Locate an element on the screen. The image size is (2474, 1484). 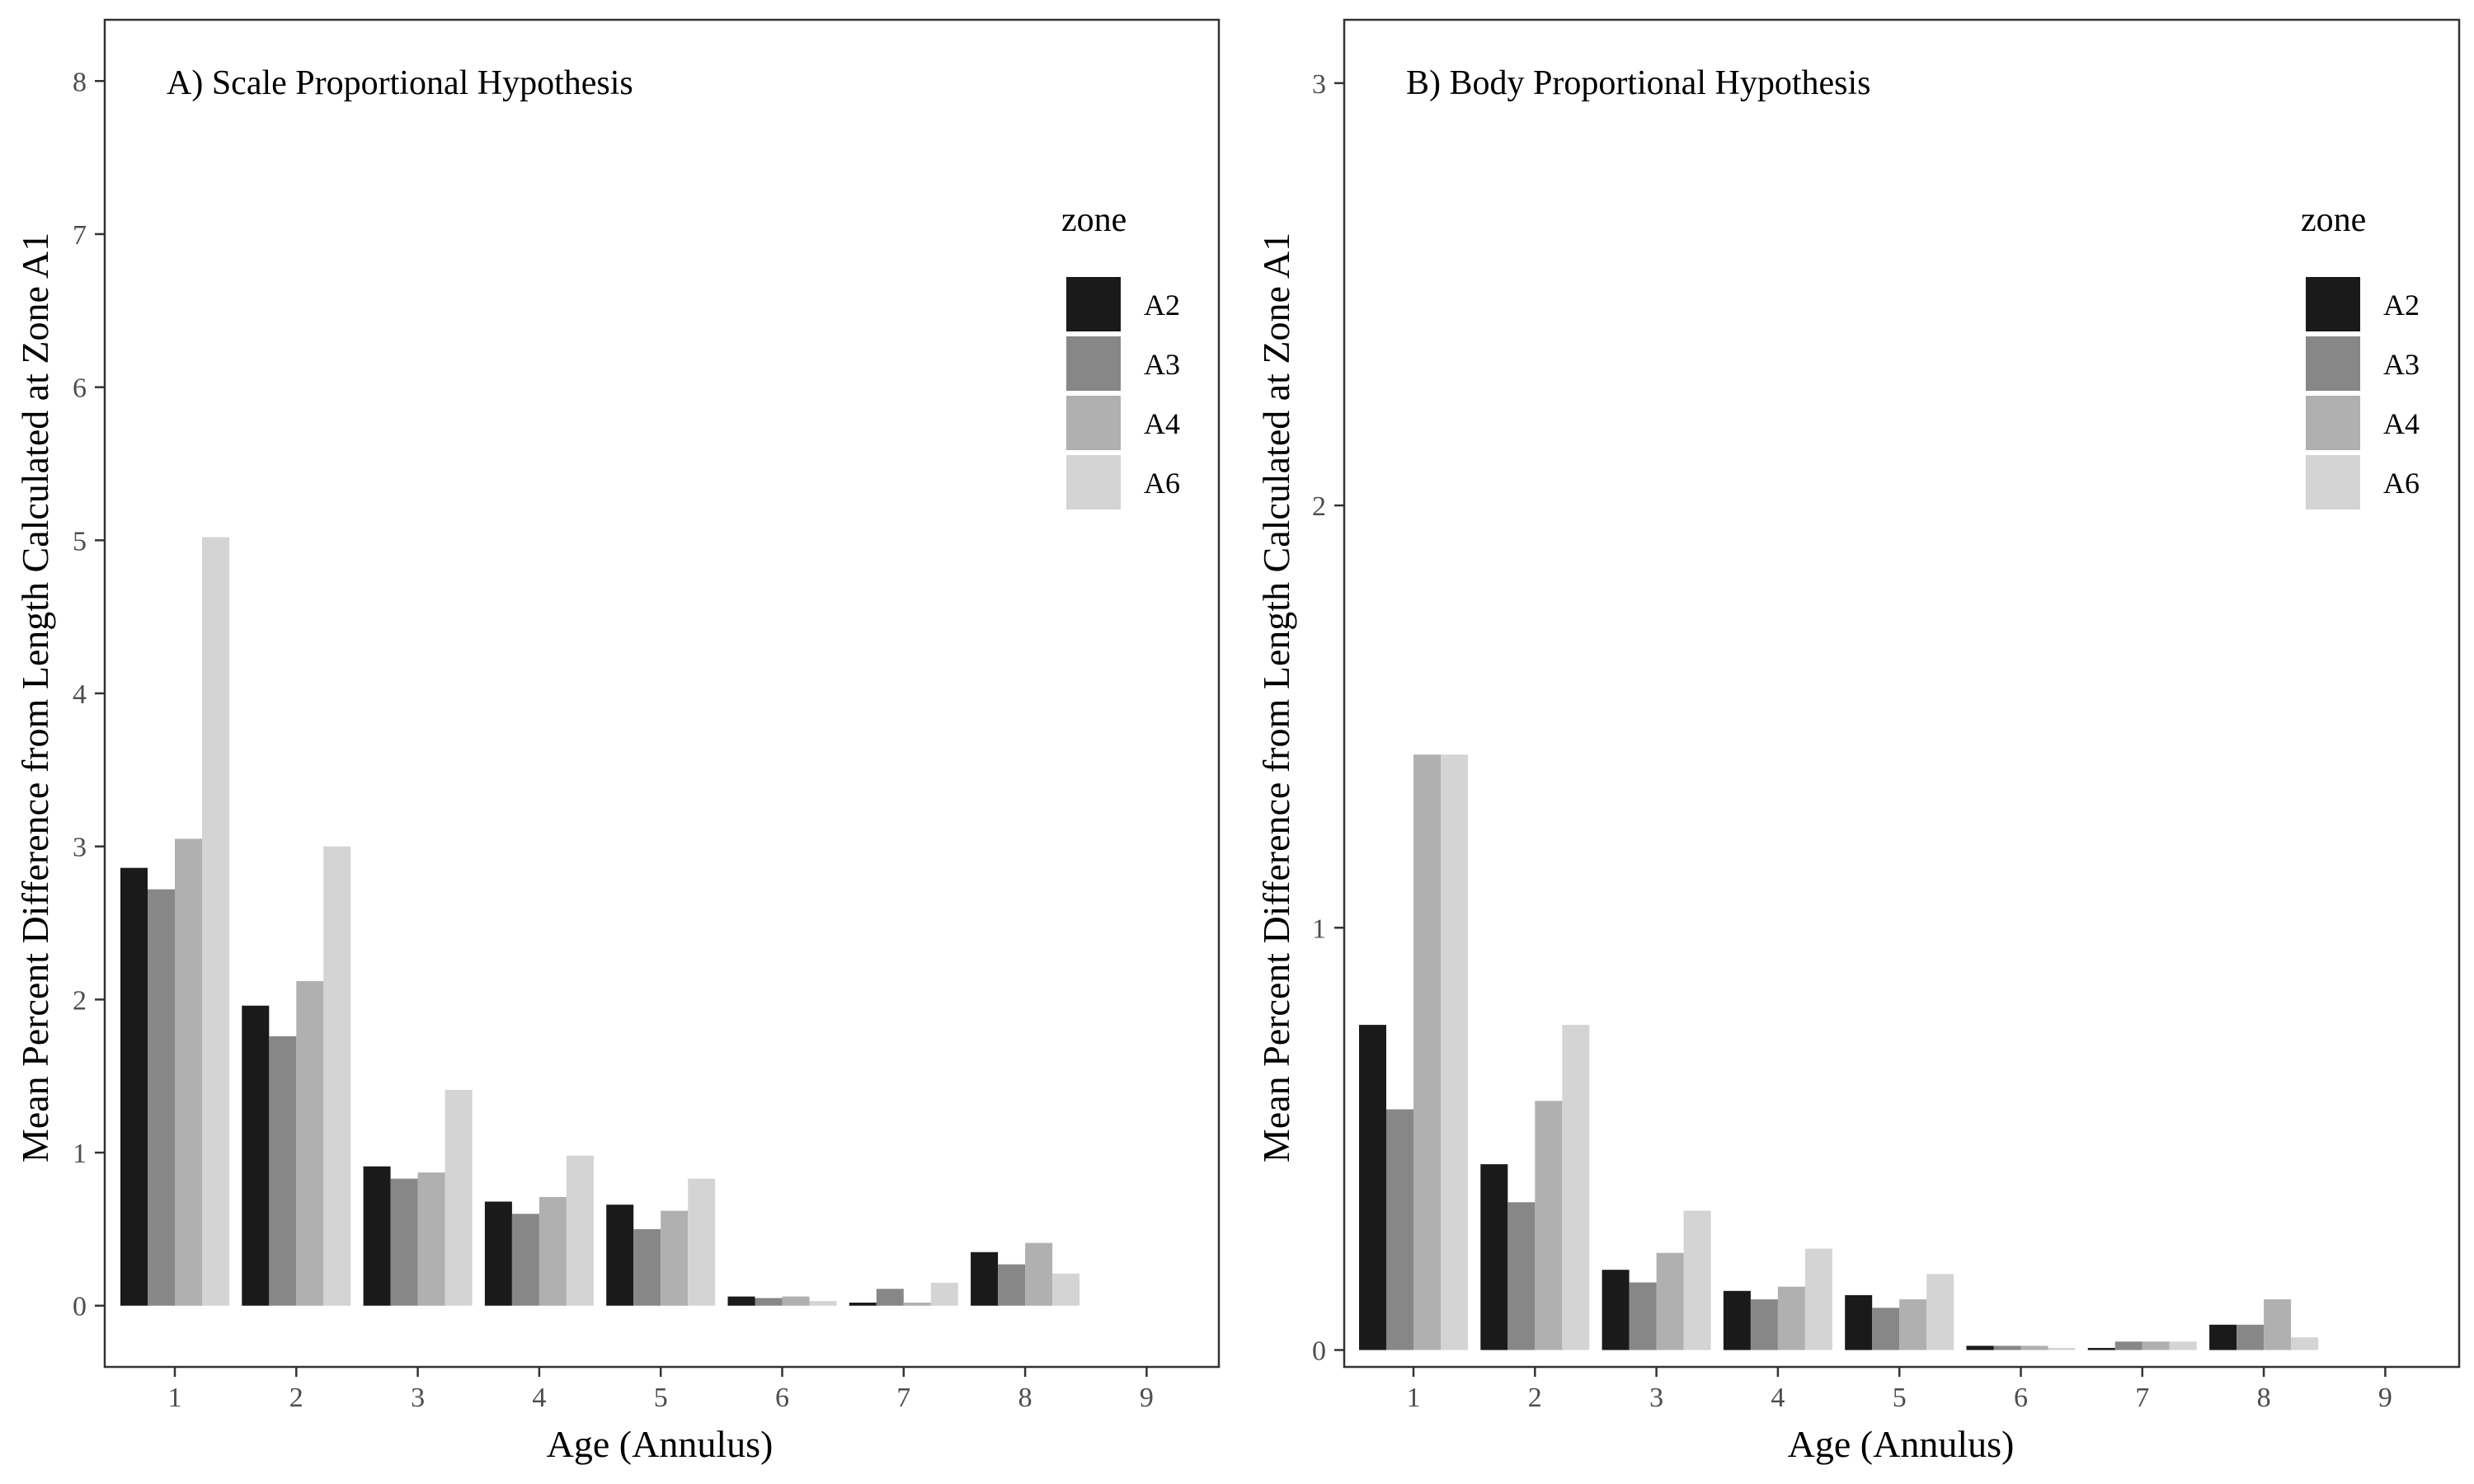
panel-b-legend-key-a2 is located at coordinates (2333, 304).